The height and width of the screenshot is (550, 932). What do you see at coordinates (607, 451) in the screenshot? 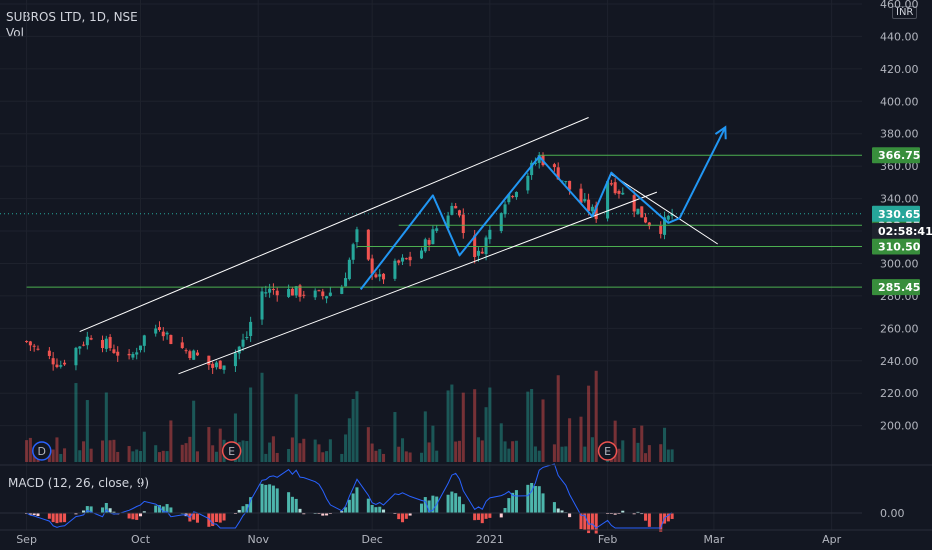
I see `event-marker-label: E` at bounding box center [607, 451].